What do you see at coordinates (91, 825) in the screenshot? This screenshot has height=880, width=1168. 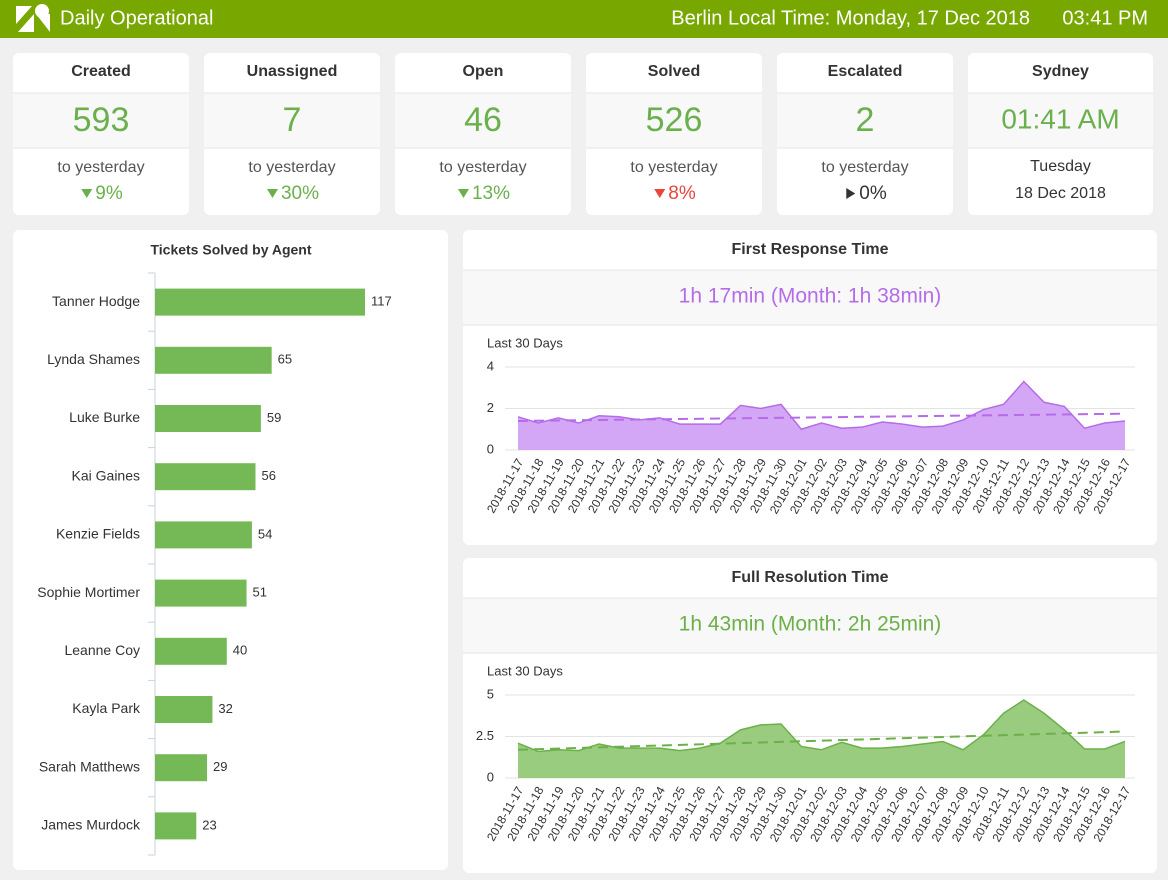 I see `category-label: James Murdock` at bounding box center [91, 825].